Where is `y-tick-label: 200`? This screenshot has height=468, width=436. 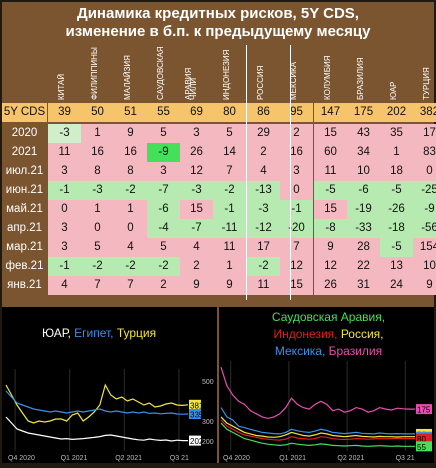
y-tick-label: 200 is located at coordinates (208, 442).